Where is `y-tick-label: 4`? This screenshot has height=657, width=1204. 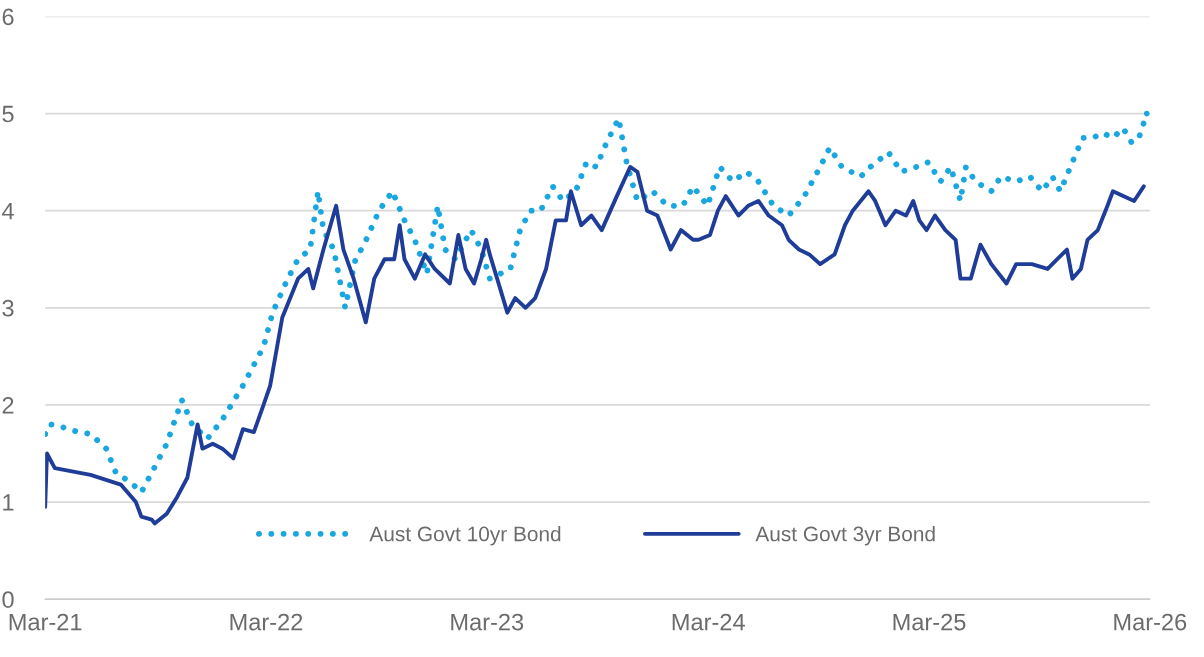 y-tick-label: 4 is located at coordinates (8, 211).